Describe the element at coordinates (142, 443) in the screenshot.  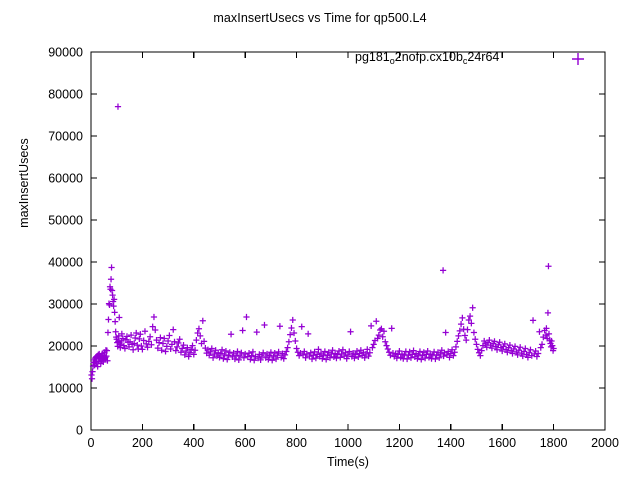
I see `svg-text: 200` at that location.